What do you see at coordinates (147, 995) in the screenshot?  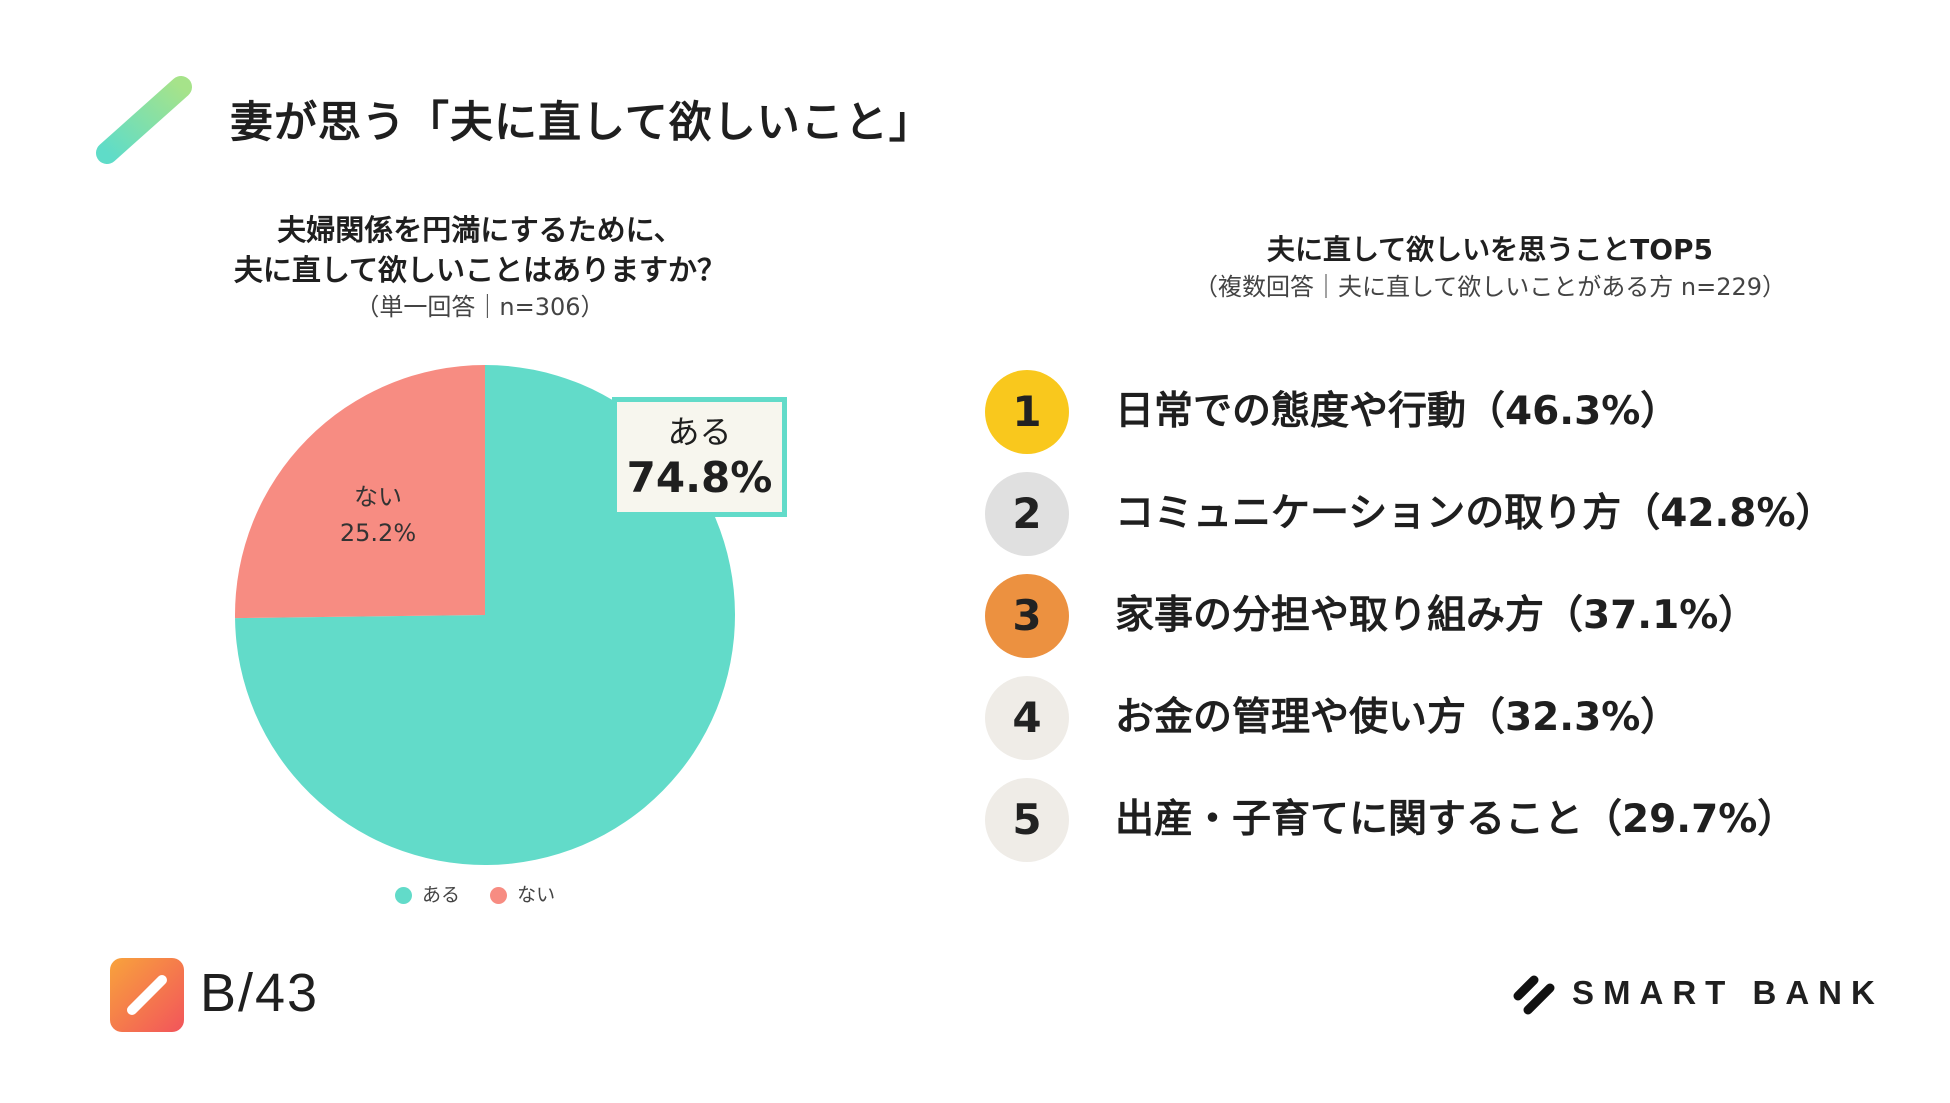 I see `app-logo-icon` at bounding box center [147, 995].